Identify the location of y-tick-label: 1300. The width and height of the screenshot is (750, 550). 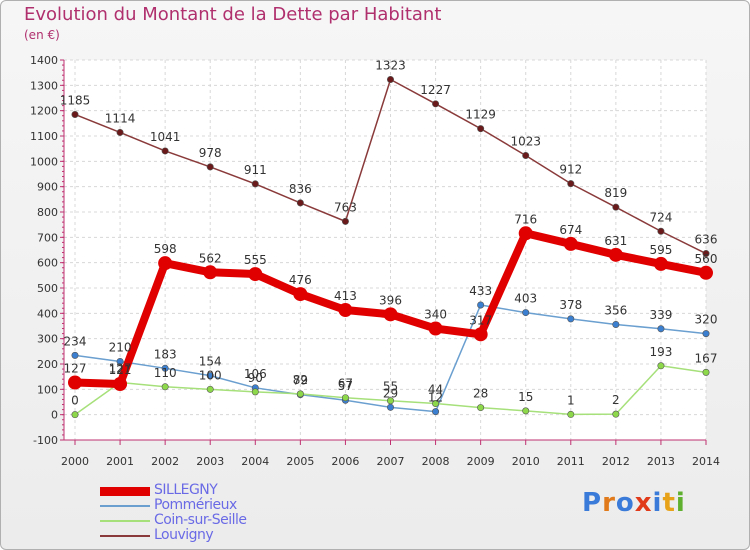
(44, 85).